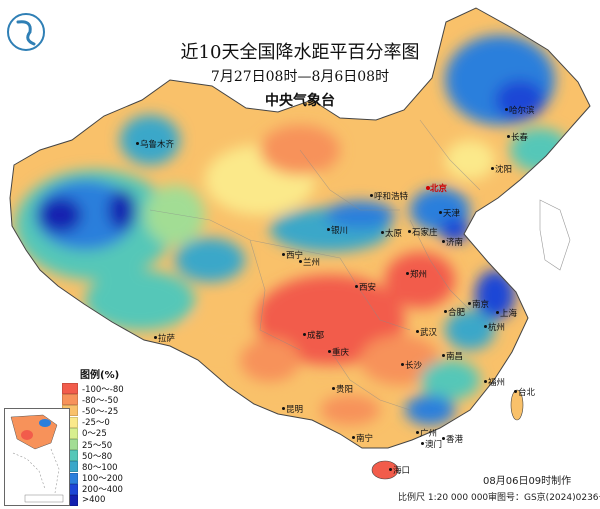  I want to click on legend-row: -80～-50, so click(115, 400).